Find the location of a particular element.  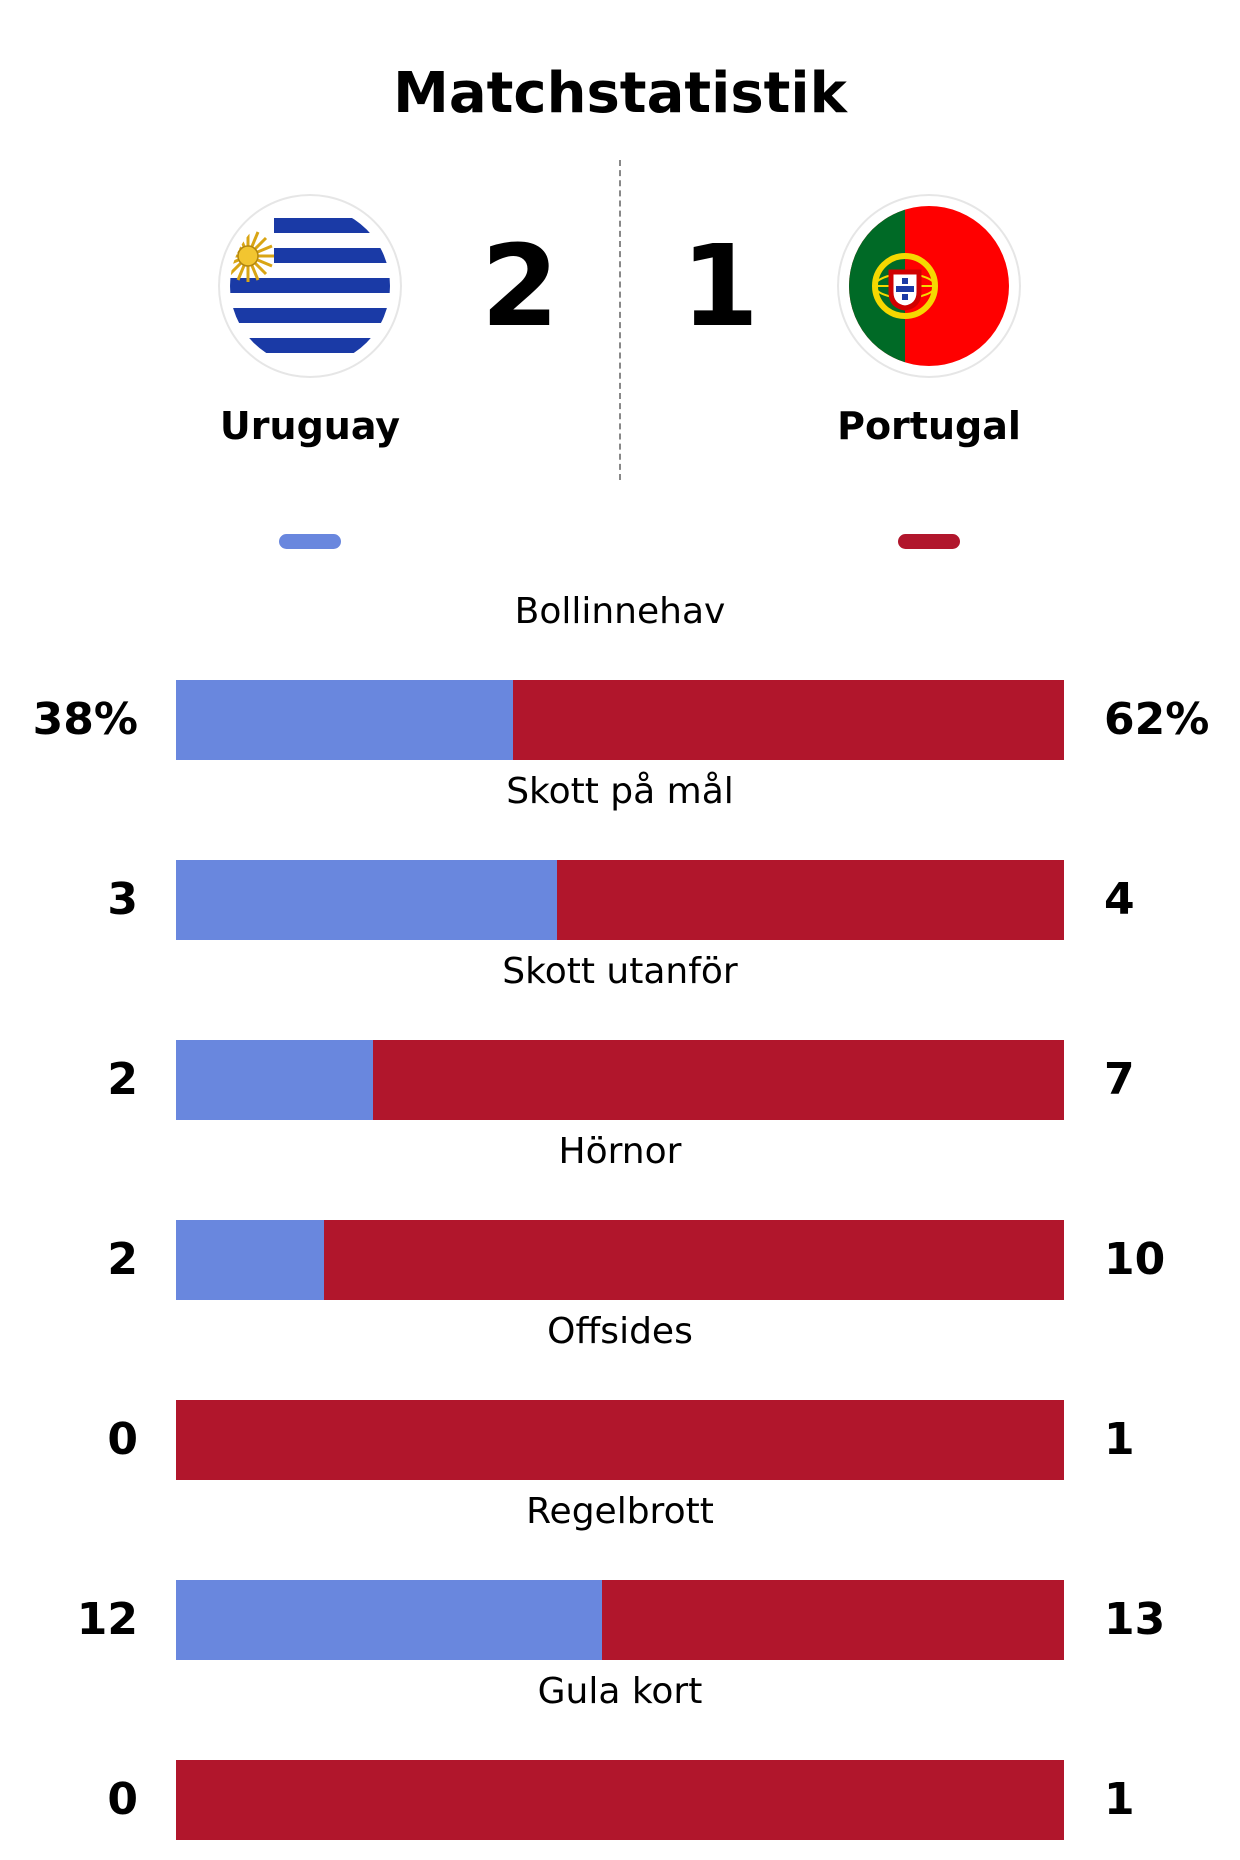

home-stat-value: 38% is located at coordinates (85, 719).